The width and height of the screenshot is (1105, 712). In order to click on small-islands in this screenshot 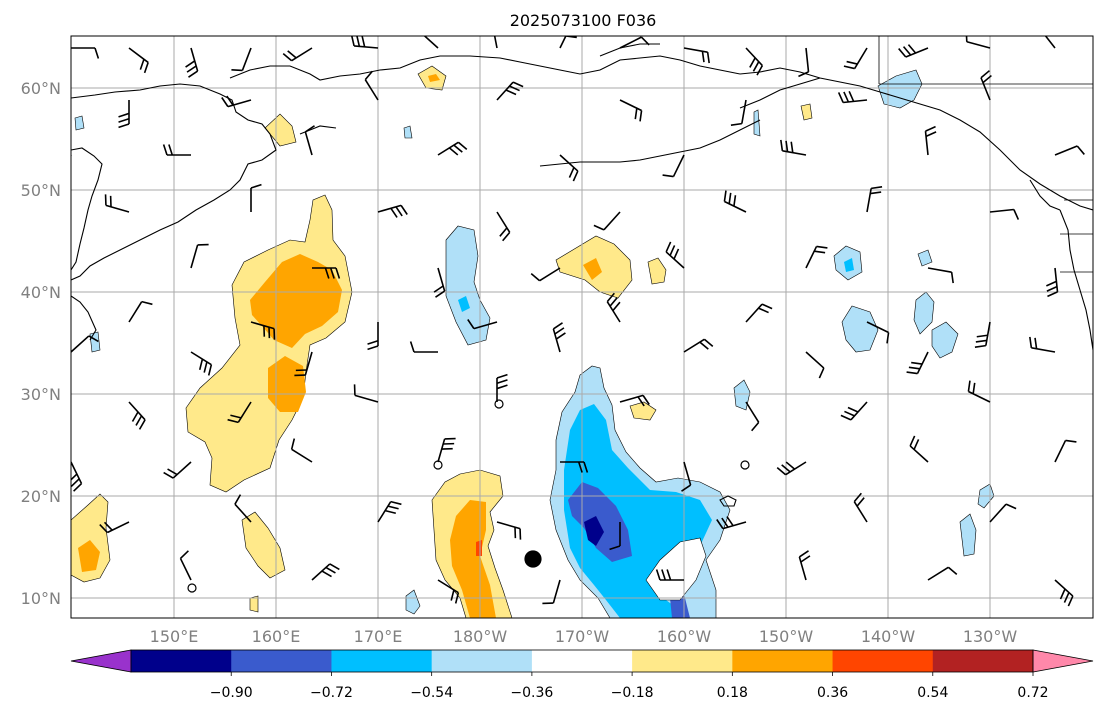, I will do `click(468, 496)`.